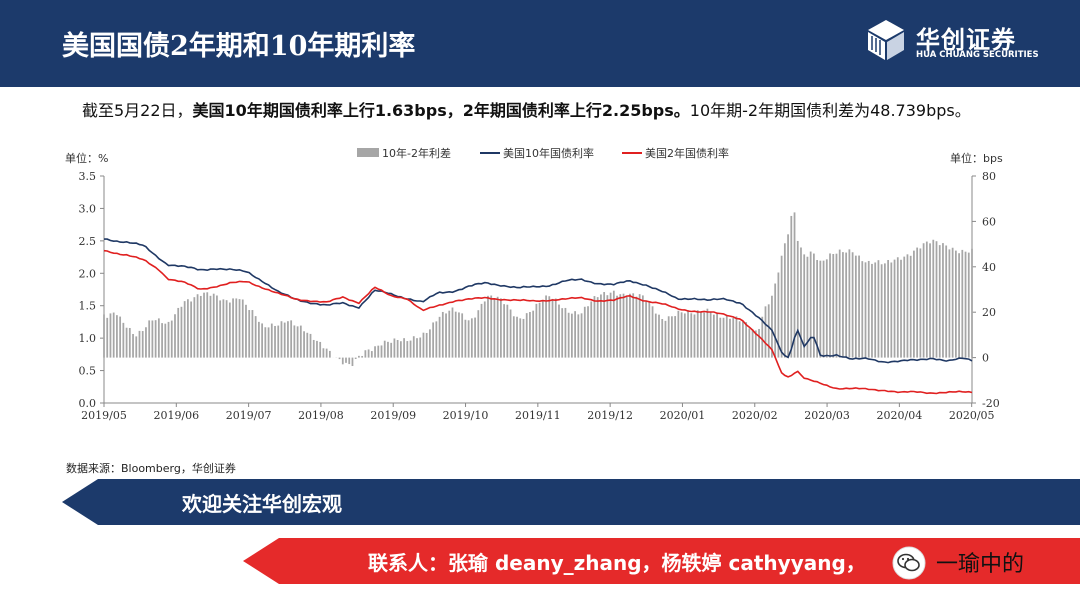 This screenshot has height=608, width=1080. What do you see at coordinates (88, 176) in the screenshot?
I see `y-left-tick-label: 3.5` at bounding box center [88, 176].